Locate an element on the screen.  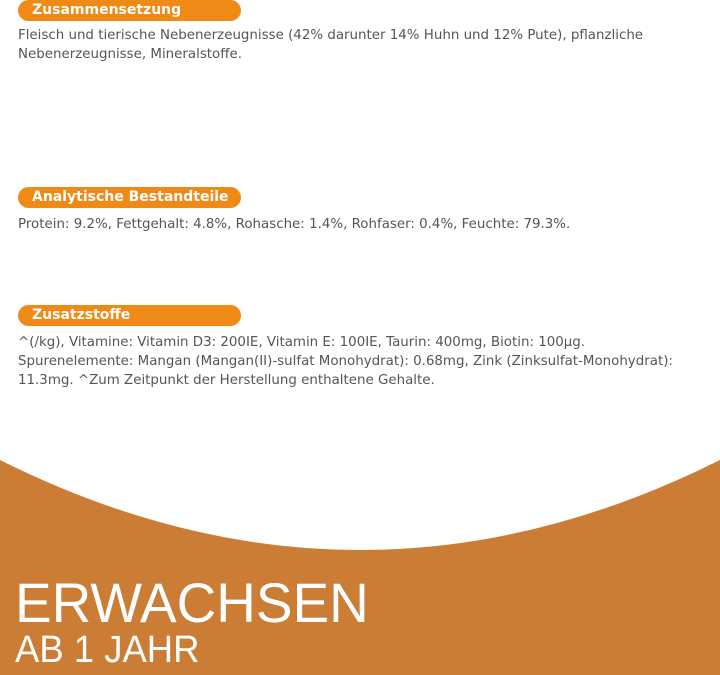
banner-subline: AB 1 JAHR is located at coordinates (107, 650).